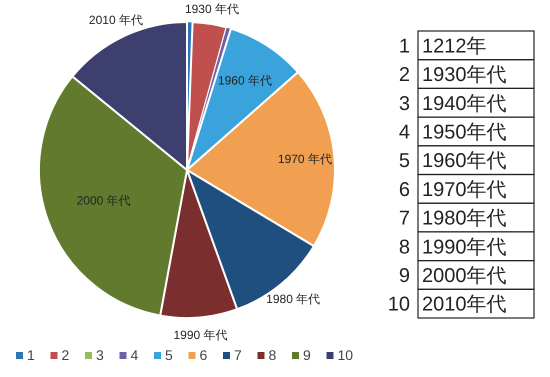 This screenshot has height=377, width=550. What do you see at coordinates (201, 335) in the screenshot?
I see `text: 1990 年代` at bounding box center [201, 335].